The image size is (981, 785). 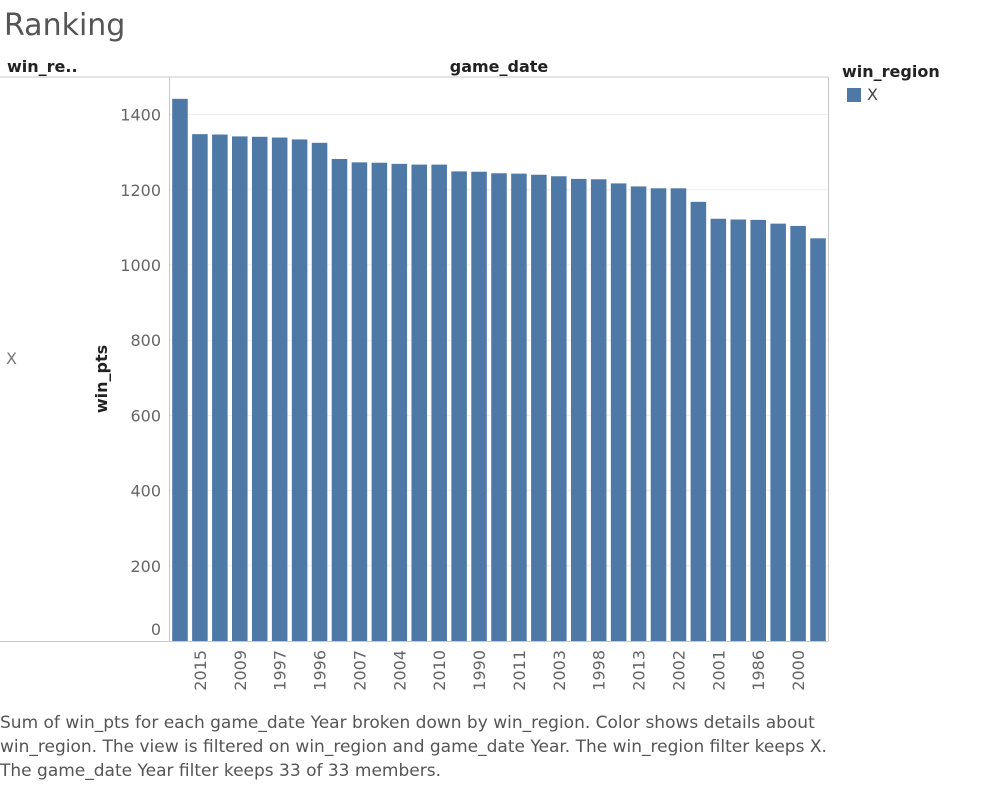 What do you see at coordinates (758, 670) in the screenshot?
I see `x-tick-label: 1986` at bounding box center [758, 670].